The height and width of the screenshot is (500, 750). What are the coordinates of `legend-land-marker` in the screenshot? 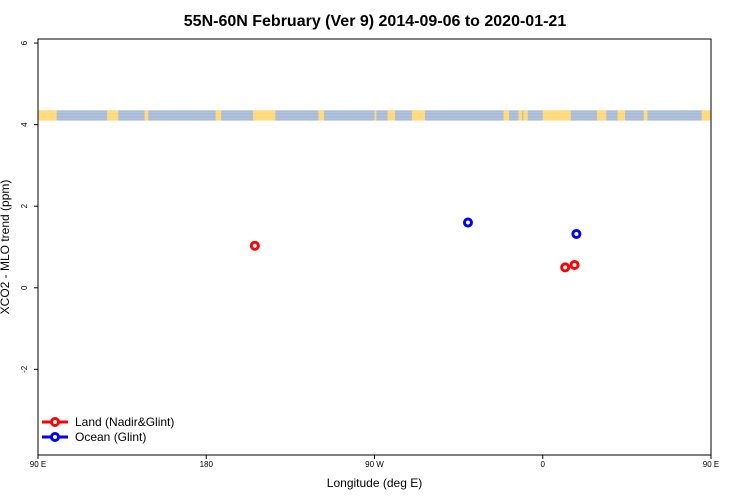 It's located at (55, 422).